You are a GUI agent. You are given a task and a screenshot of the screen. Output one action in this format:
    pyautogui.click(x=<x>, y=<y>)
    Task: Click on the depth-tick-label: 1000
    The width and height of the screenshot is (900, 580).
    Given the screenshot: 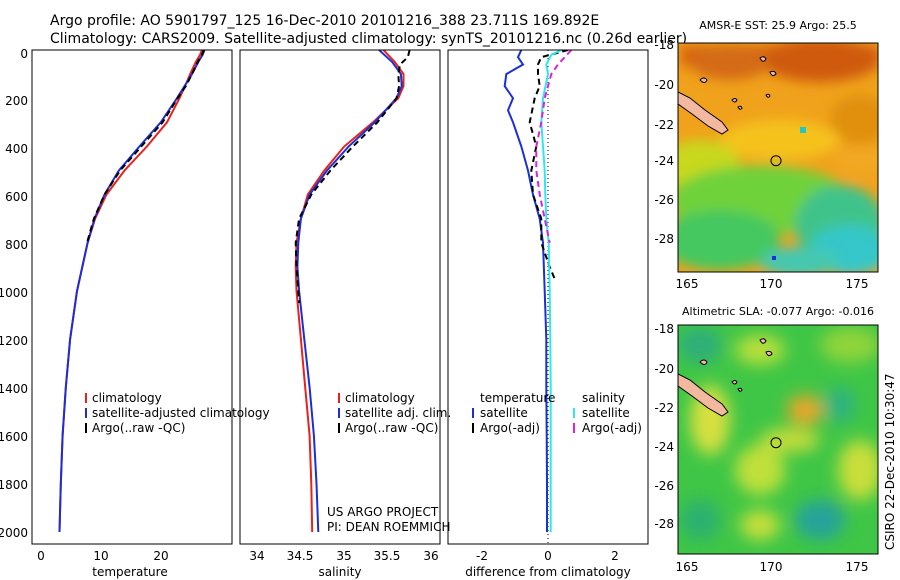 What is the action you would take?
    pyautogui.click(x=14, y=293)
    